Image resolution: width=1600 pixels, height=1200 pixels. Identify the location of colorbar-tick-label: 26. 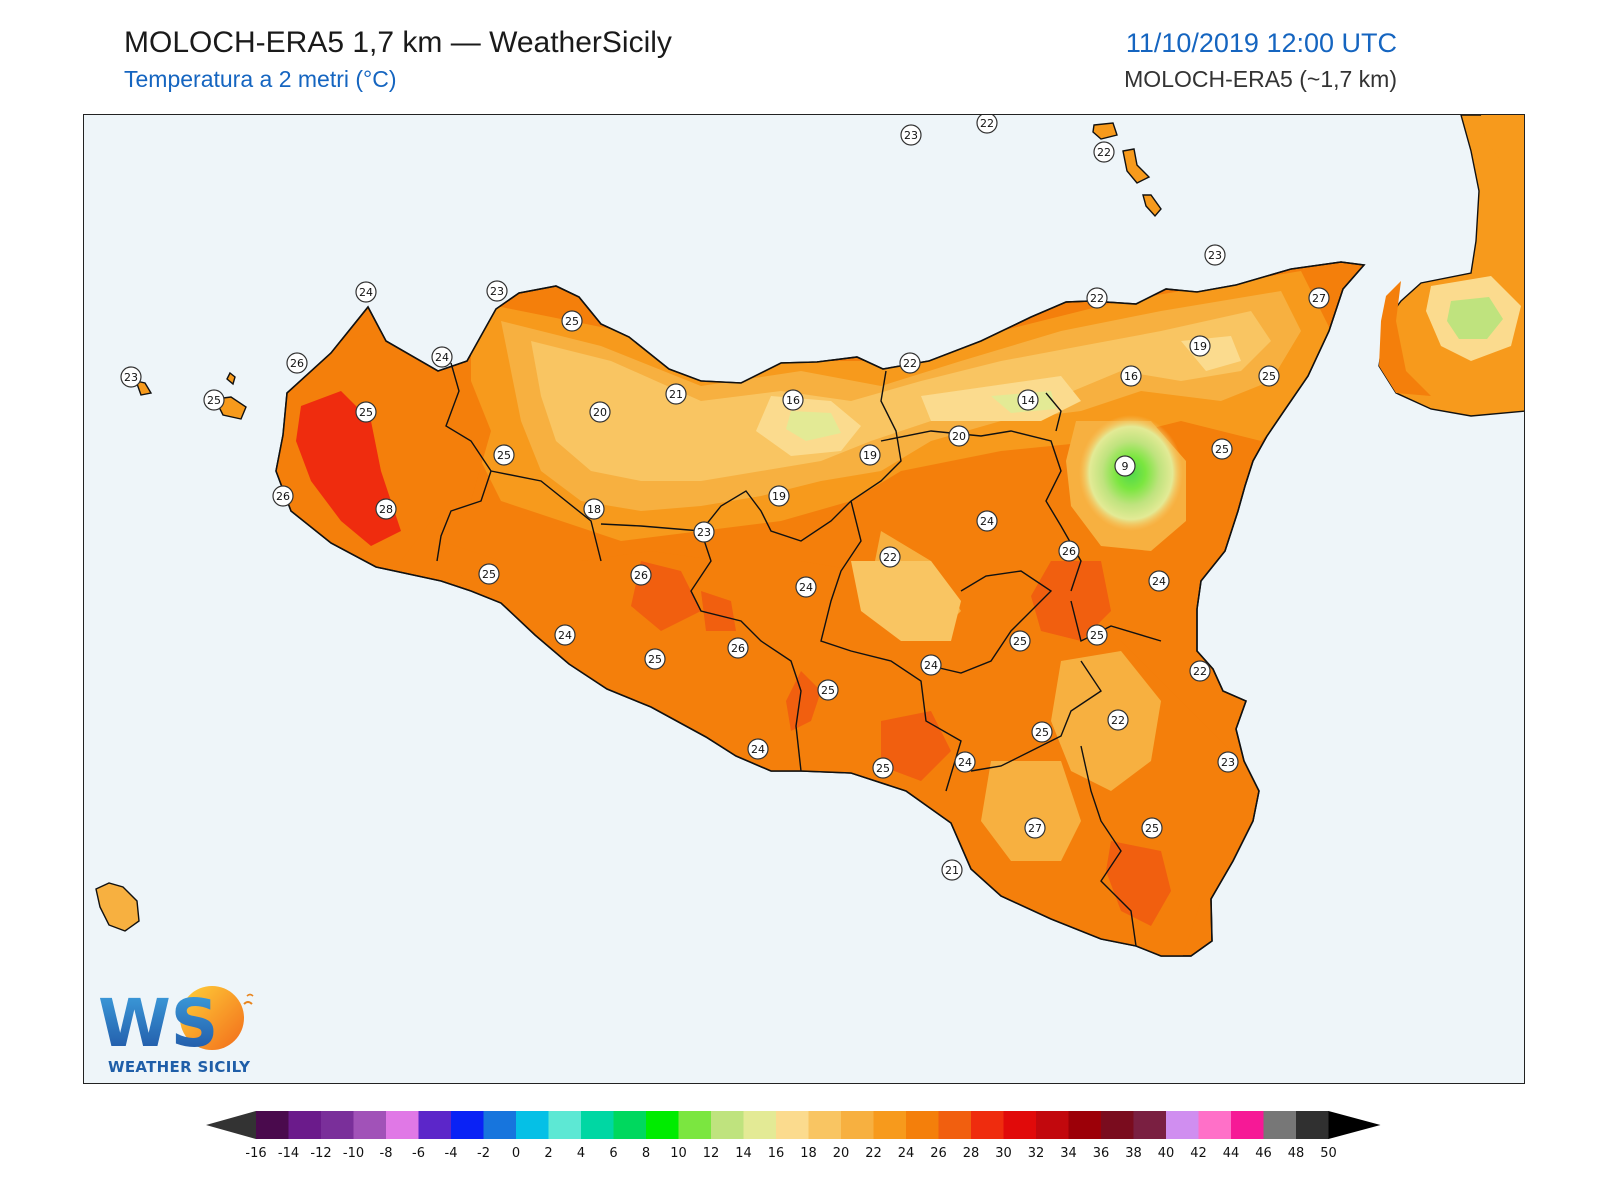
(938, 1153).